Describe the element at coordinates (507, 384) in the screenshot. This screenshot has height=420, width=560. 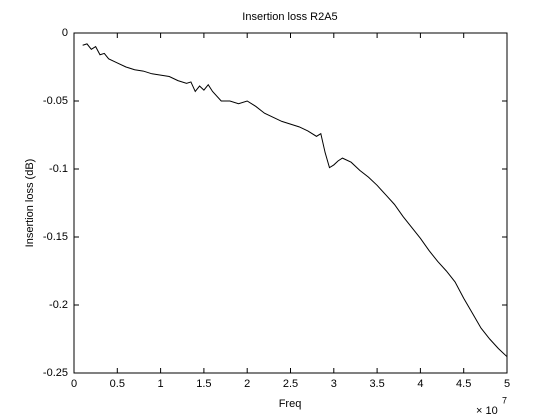
I see `x-tick-label: 5` at that location.